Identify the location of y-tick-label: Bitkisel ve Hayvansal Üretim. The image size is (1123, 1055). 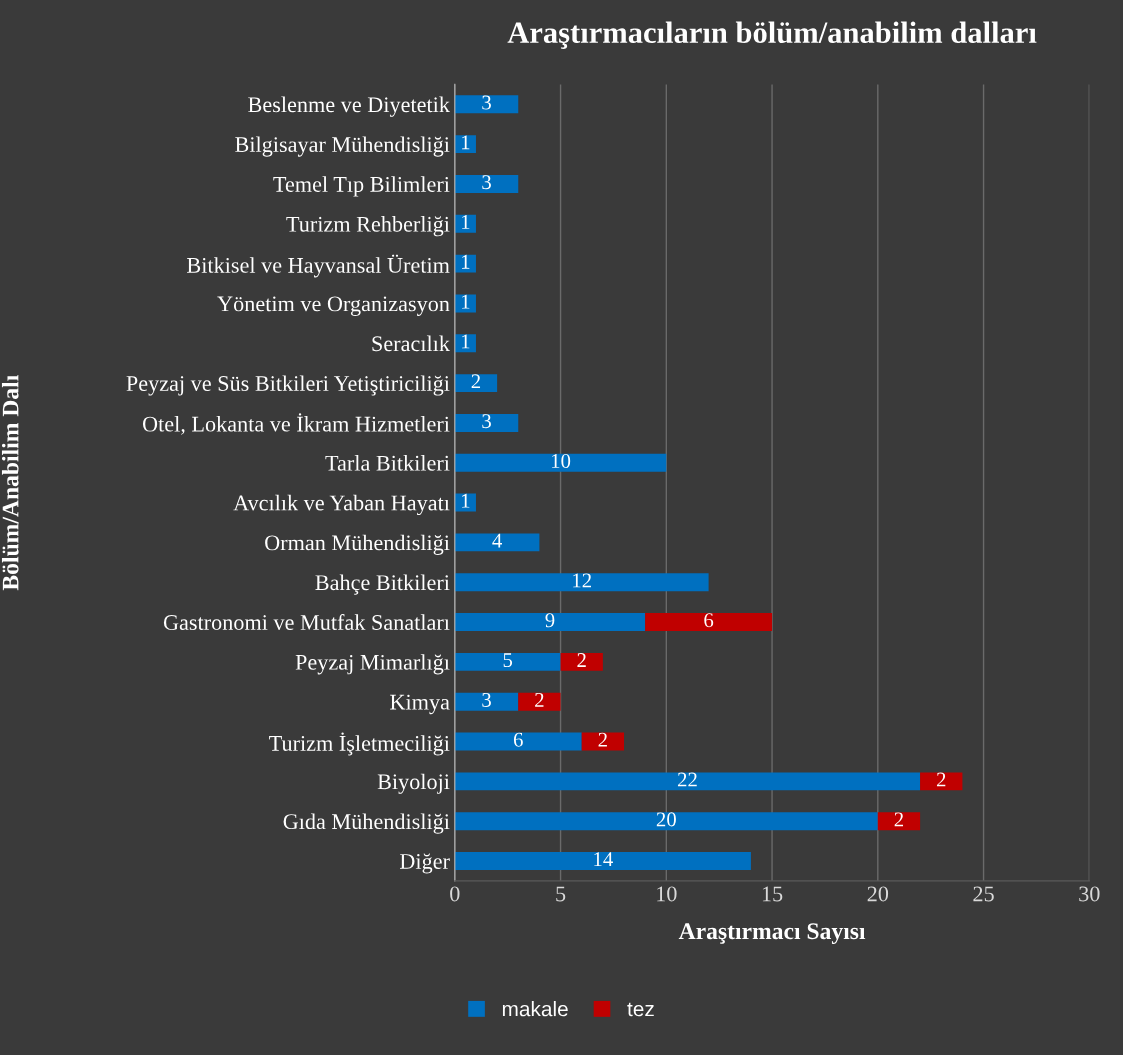
(318, 266).